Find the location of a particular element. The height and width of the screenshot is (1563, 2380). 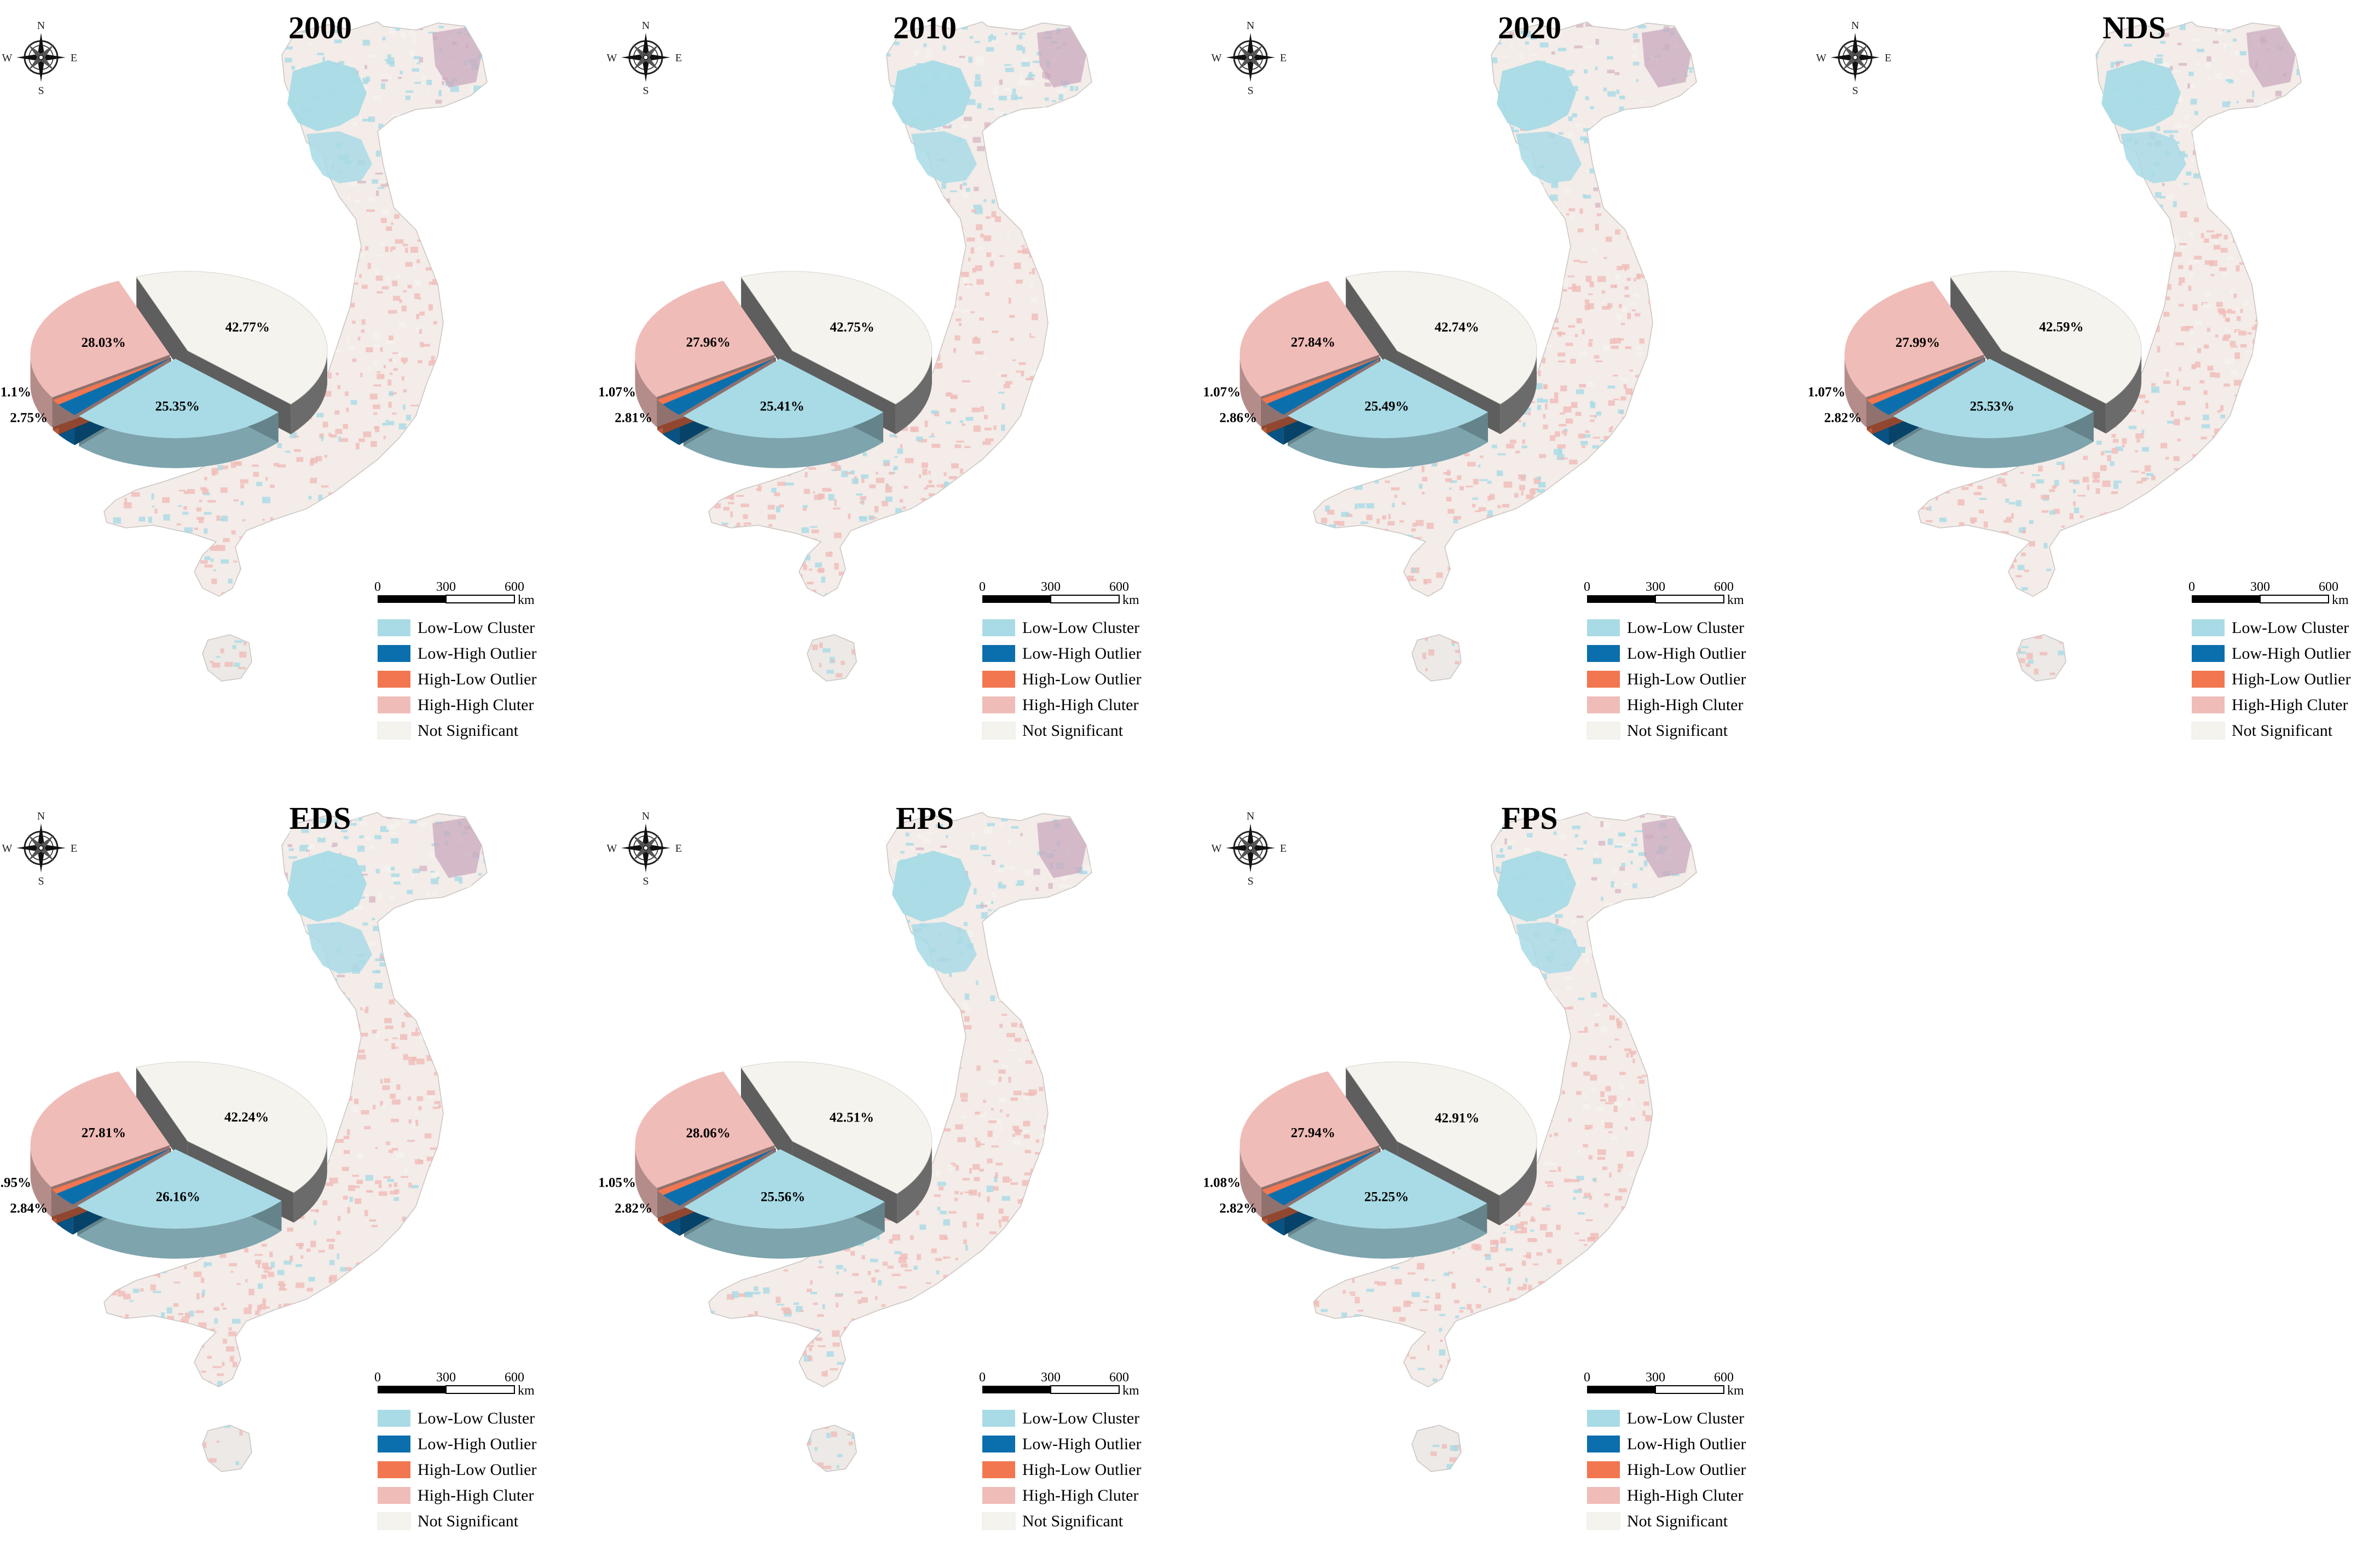

pie-cut-not-significant is located at coordinates (162, 1119).